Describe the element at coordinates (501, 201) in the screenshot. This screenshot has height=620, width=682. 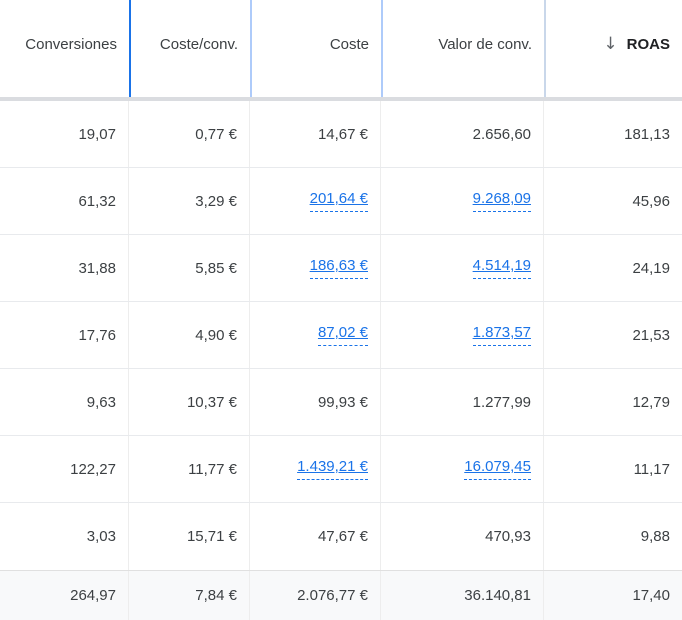
I see `metric-drilldown-link: 9.268,09` at that location.